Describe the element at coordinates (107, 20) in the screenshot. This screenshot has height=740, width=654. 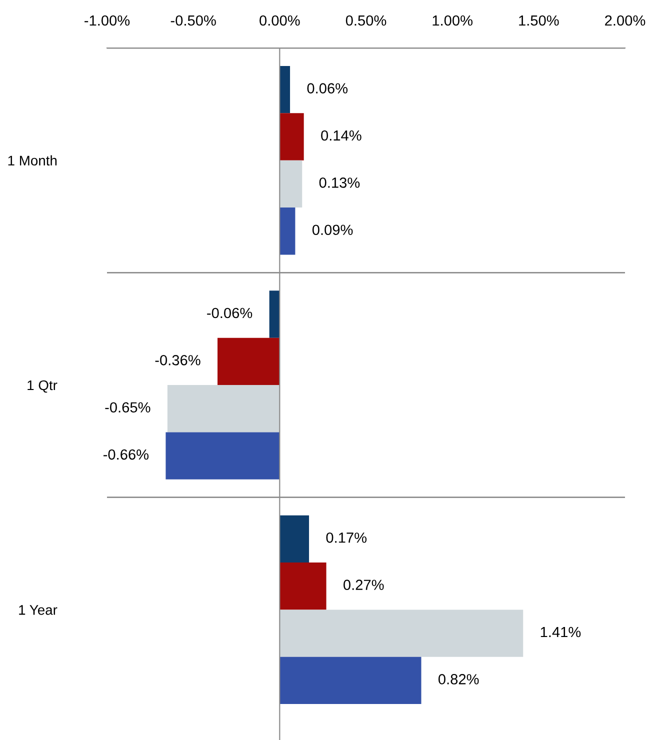
I see `x-tick-label: -1.00%` at that location.